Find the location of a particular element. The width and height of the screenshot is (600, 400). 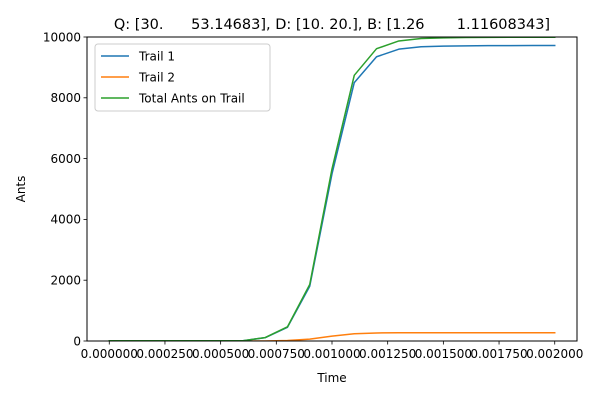

legend: Trail 1 Trail 2 Total Ants on Trail is located at coordinates (182, 77).